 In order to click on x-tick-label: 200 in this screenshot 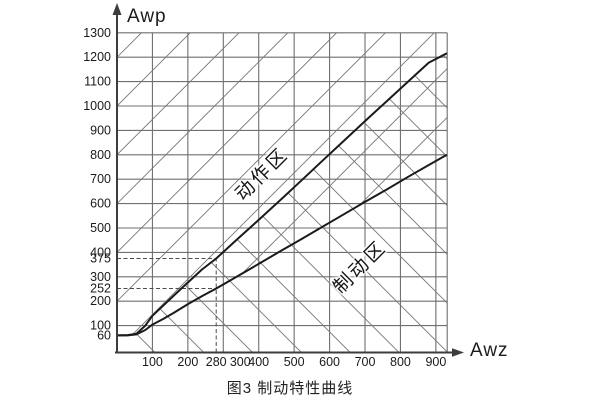, I will do `click(187, 362)`.